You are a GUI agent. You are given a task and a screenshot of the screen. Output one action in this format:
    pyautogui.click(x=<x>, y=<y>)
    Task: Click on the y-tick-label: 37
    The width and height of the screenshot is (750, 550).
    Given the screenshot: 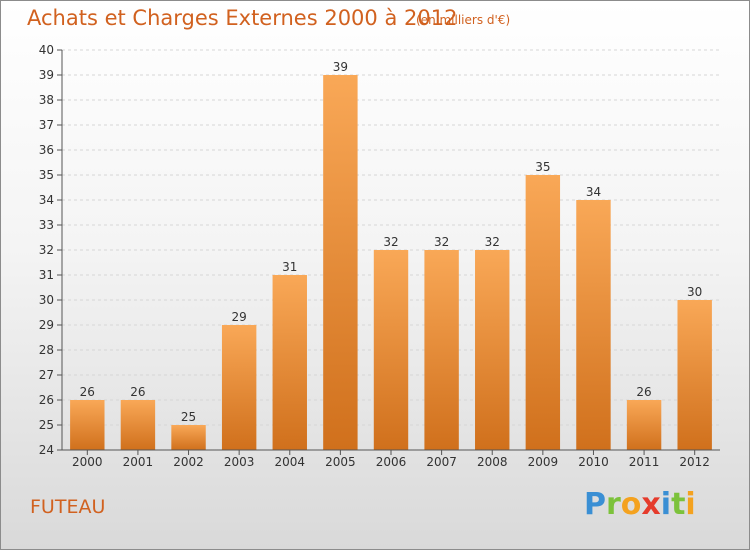 What is the action you would take?
    pyautogui.click(x=46, y=125)
    